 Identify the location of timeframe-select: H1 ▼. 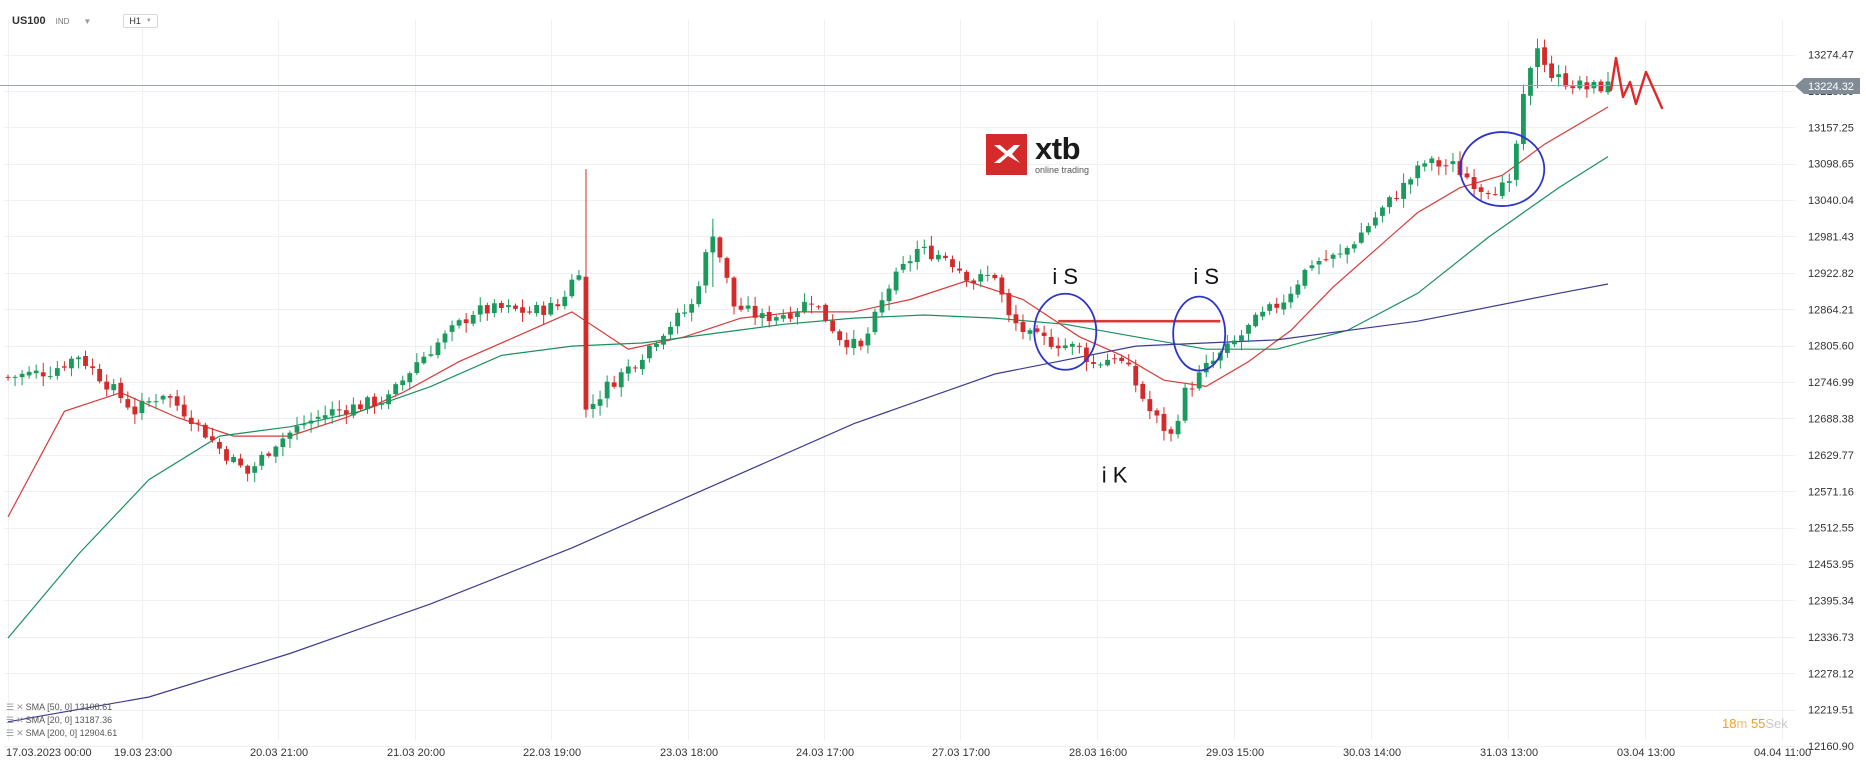
(140, 21).